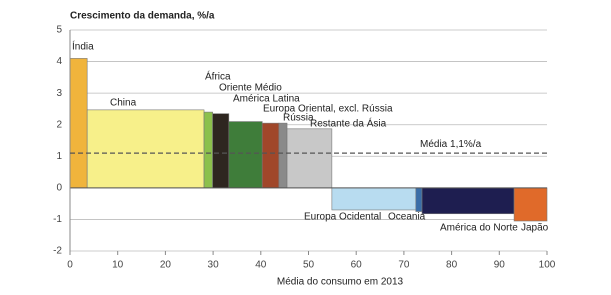 Image resolution: width=611 pixels, height=295 pixels. What do you see at coordinates (452, 265) in the screenshot?
I see `x-tick-label: 80` at bounding box center [452, 265].